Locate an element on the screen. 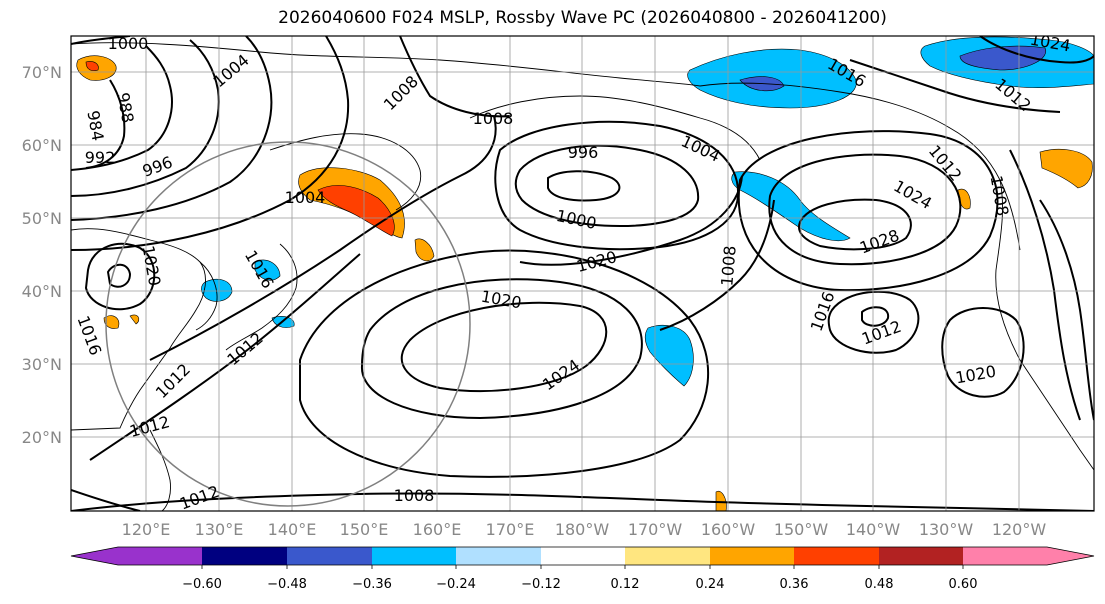 The image size is (1105, 604). lat-label: 20°N is located at coordinates (42, 437).